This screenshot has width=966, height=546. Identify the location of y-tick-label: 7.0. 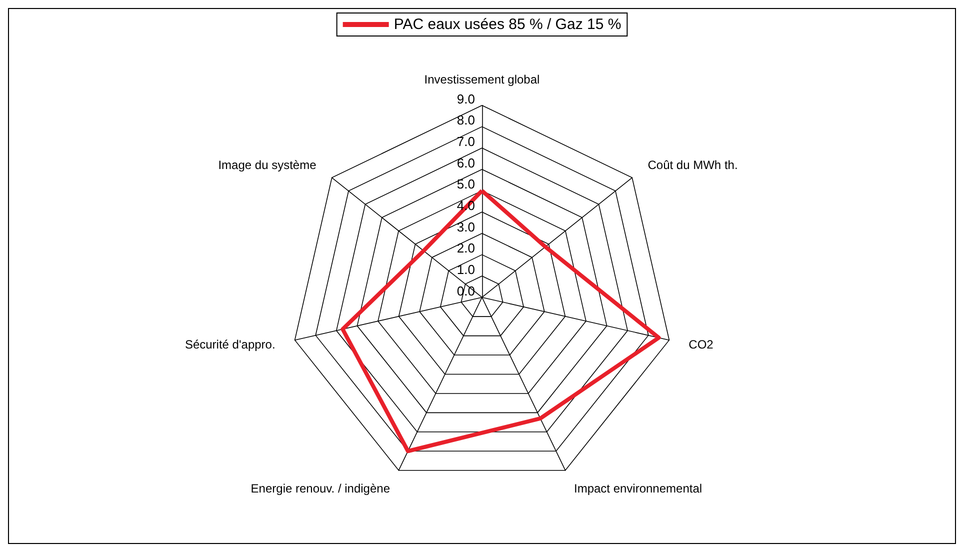
(465, 142).